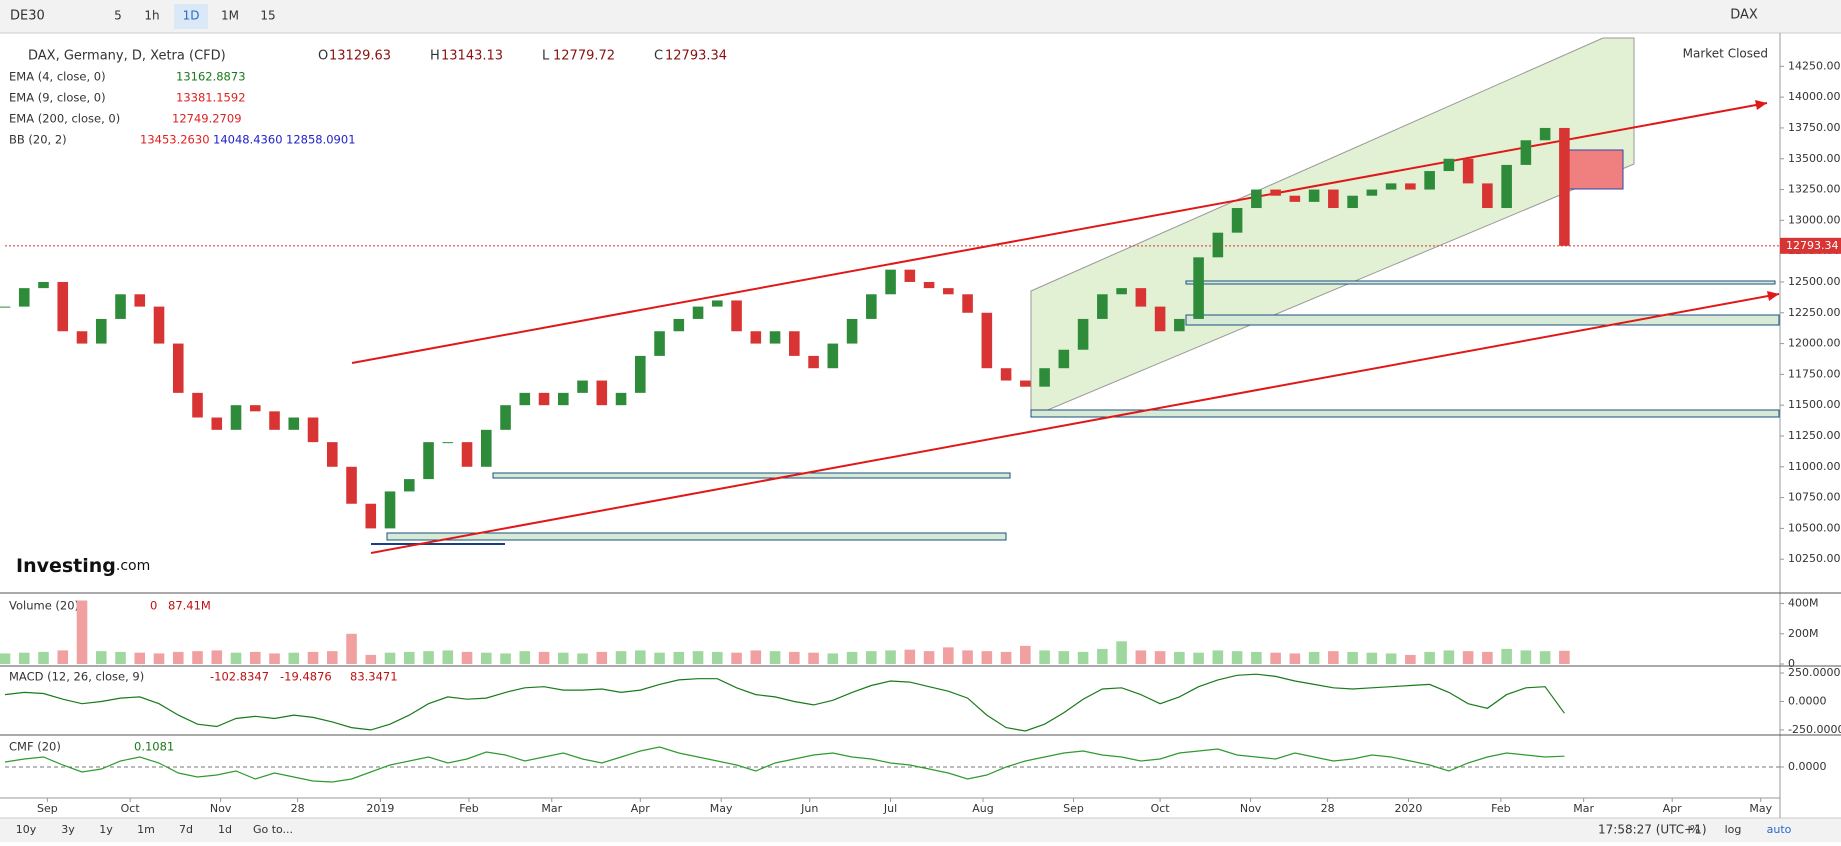  What do you see at coordinates (191, 16) in the screenshot?
I see `interval: 1D` at bounding box center [191, 16].